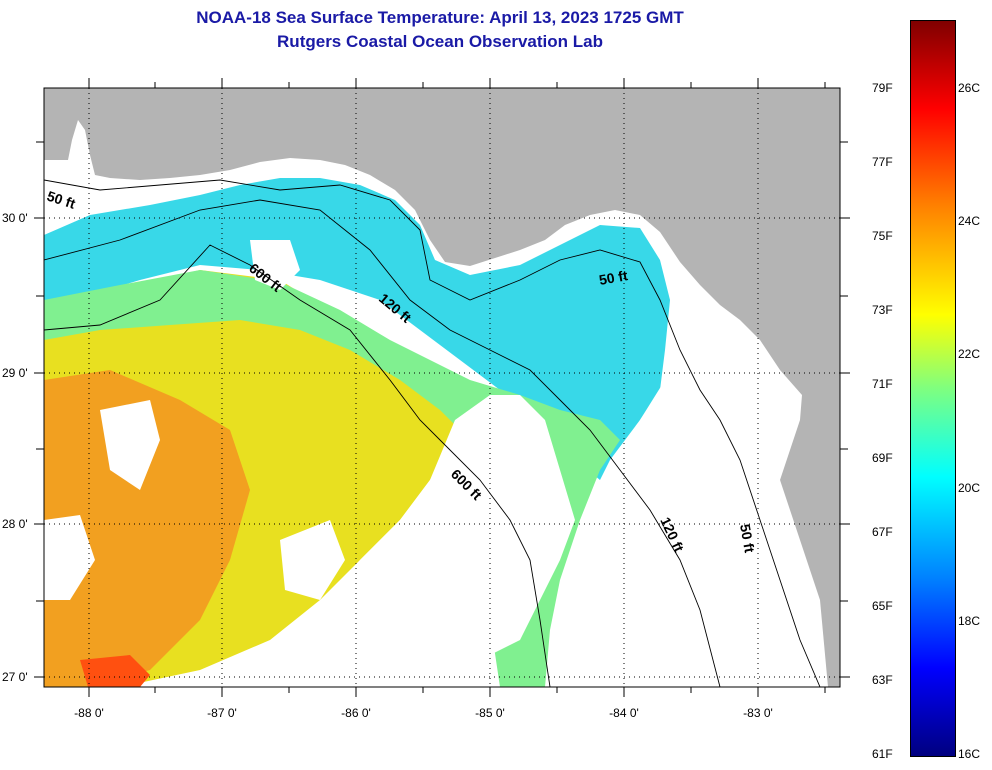 Image resolution: width=992 pixels, height=770 pixels. Describe the element at coordinates (882, 88) in the screenshot. I see `colorbar-f-label: 79F` at that location.